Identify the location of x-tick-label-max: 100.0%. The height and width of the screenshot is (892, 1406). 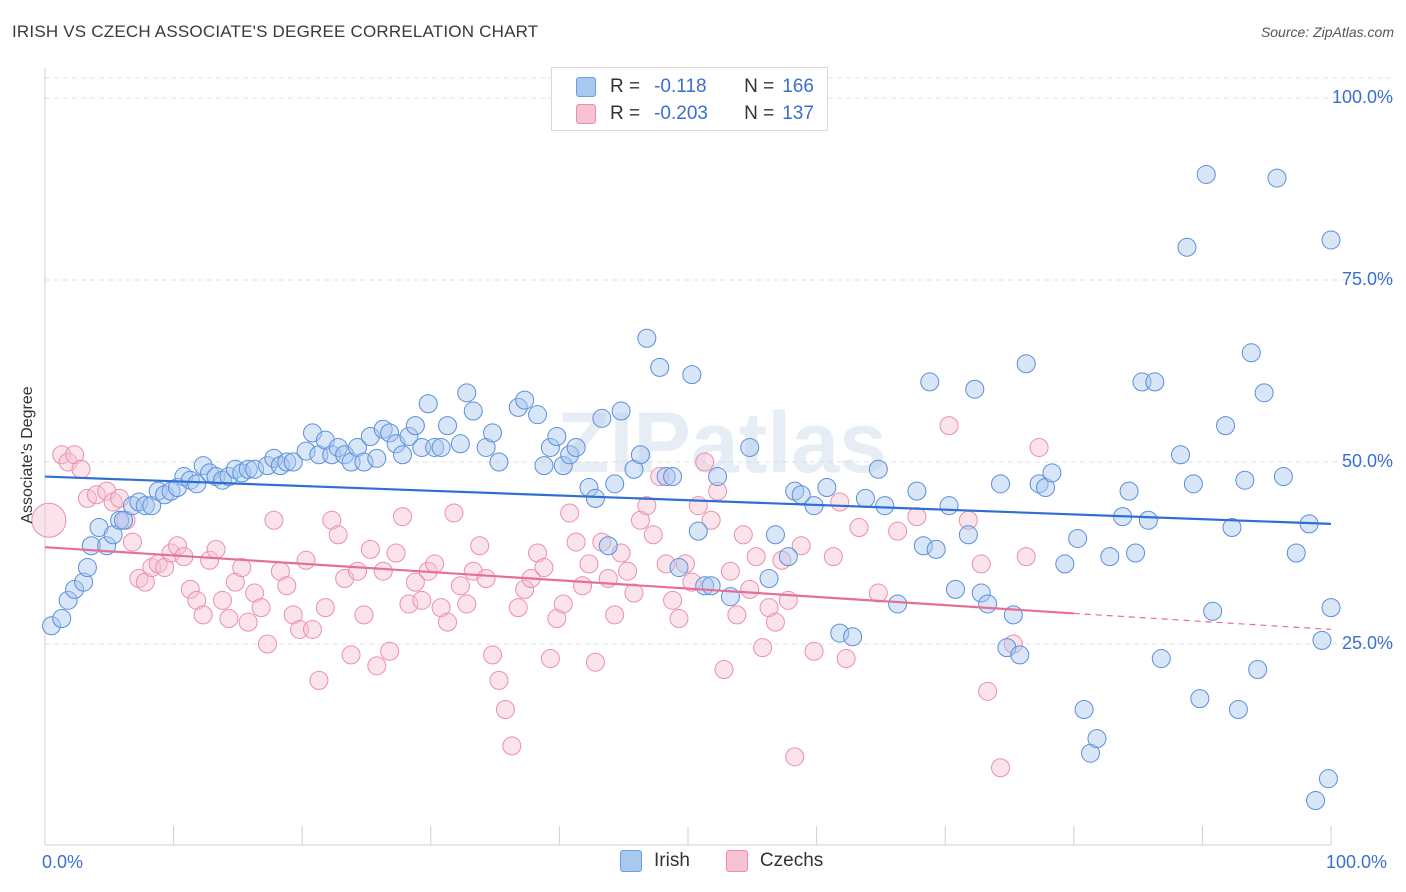
(1357, 862).